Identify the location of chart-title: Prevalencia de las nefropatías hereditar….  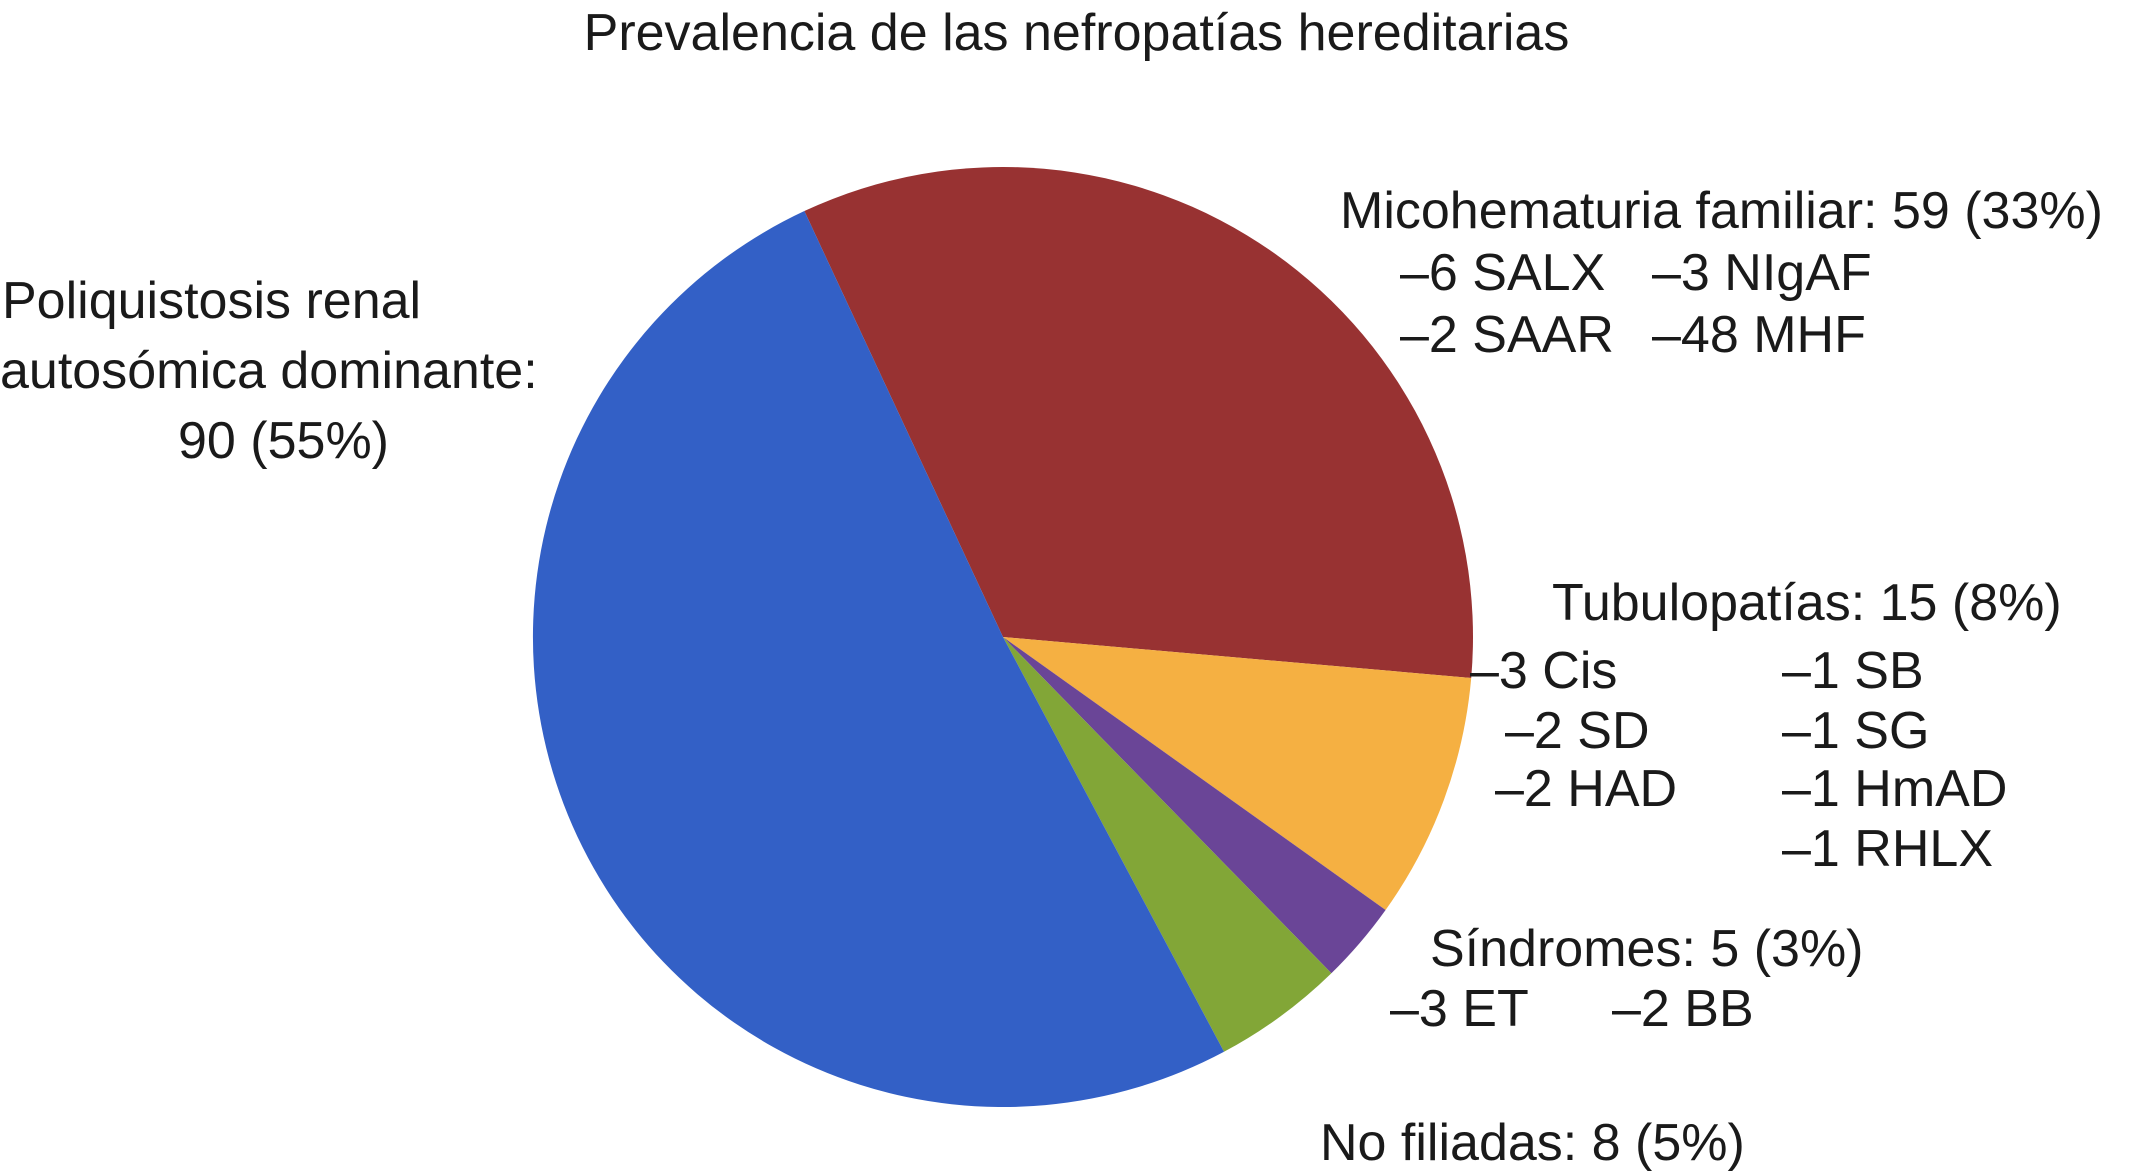
(1076, 33).